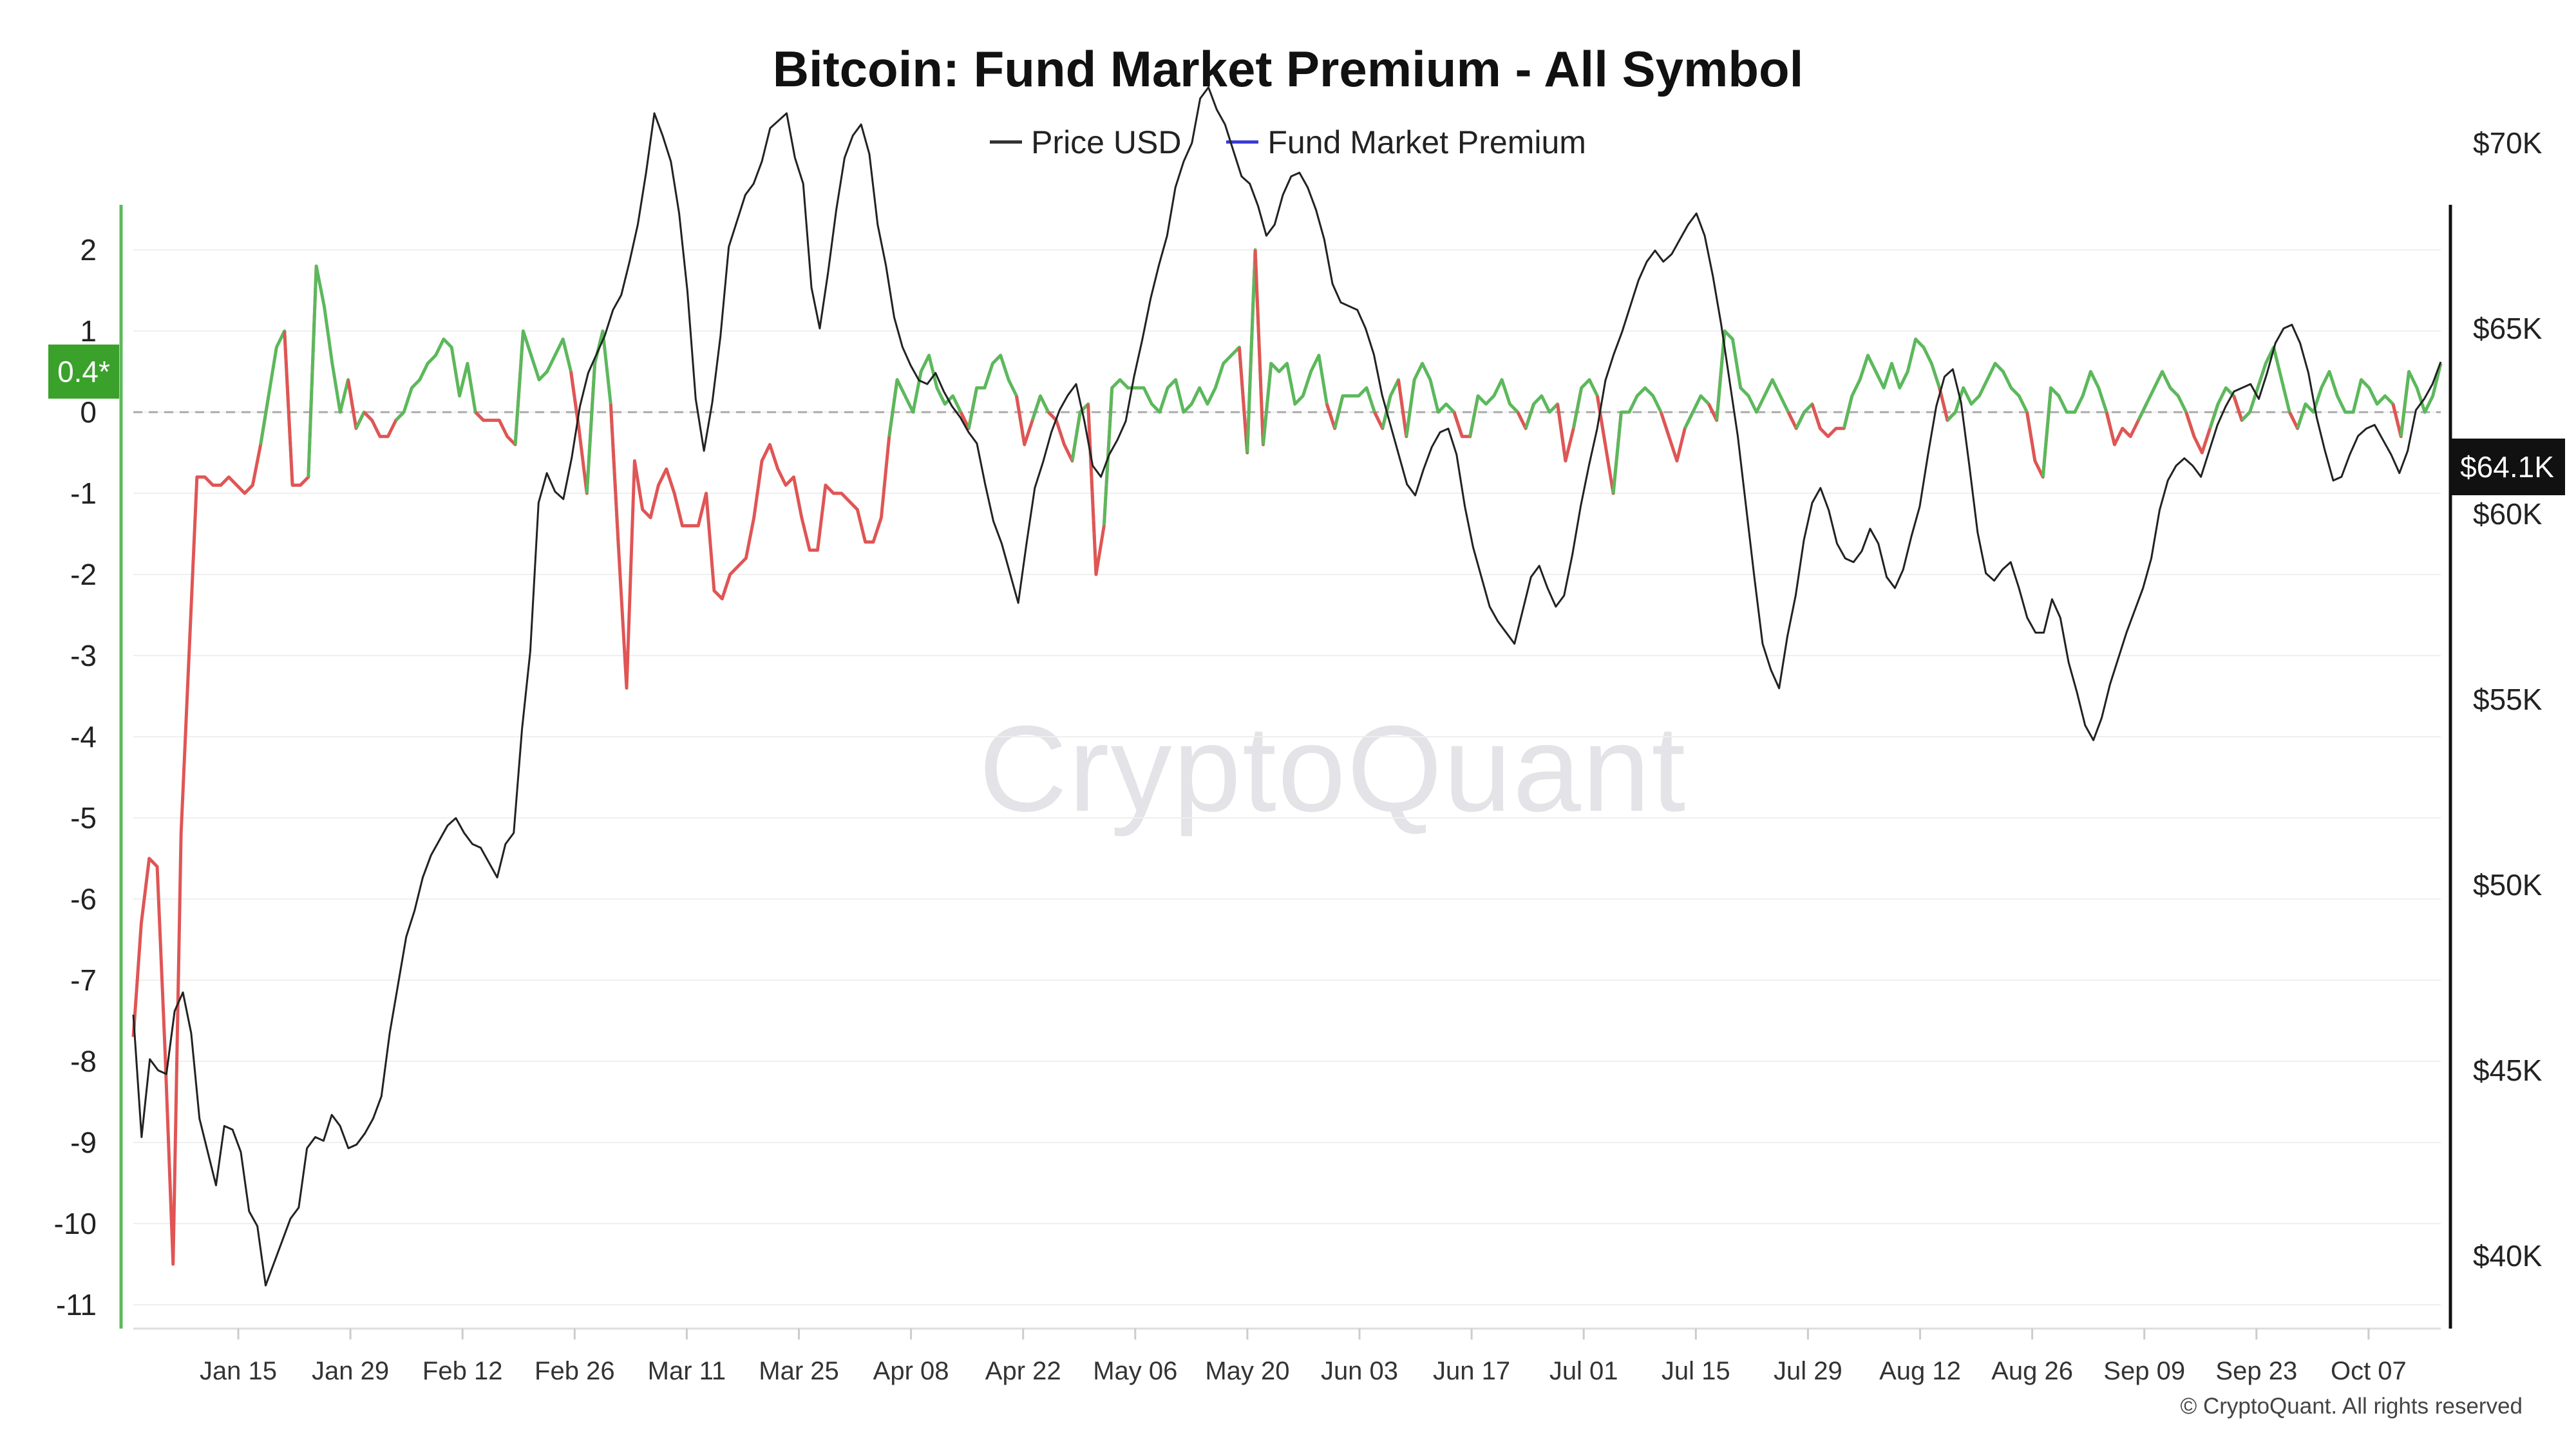  I want to click on right-axis-tick-label: $55K, so click(2508, 699).